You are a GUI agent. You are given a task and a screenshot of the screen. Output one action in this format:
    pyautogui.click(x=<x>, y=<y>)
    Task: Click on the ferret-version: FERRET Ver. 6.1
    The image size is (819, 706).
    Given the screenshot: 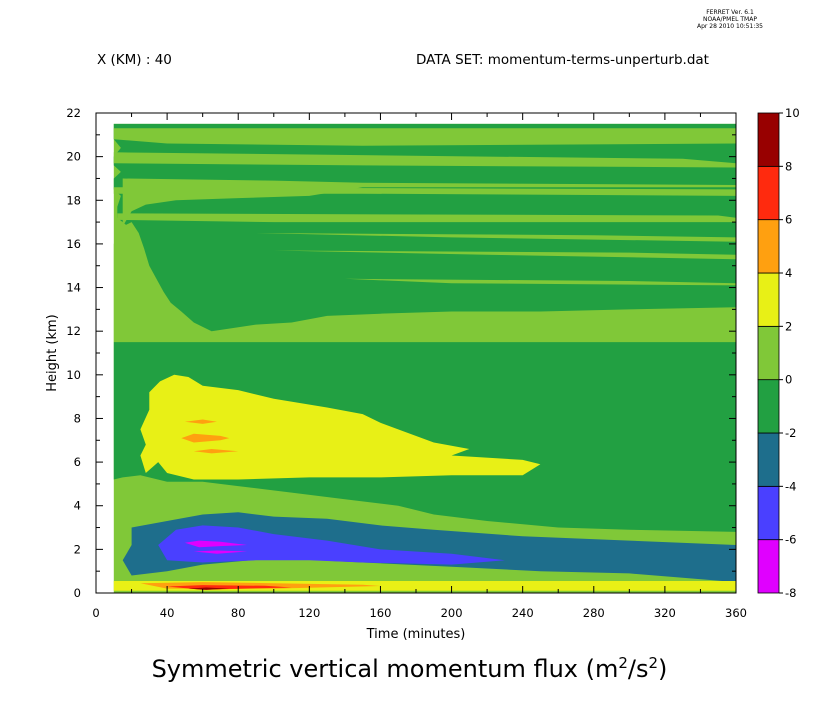 What is the action you would take?
    pyautogui.click(x=730, y=12)
    